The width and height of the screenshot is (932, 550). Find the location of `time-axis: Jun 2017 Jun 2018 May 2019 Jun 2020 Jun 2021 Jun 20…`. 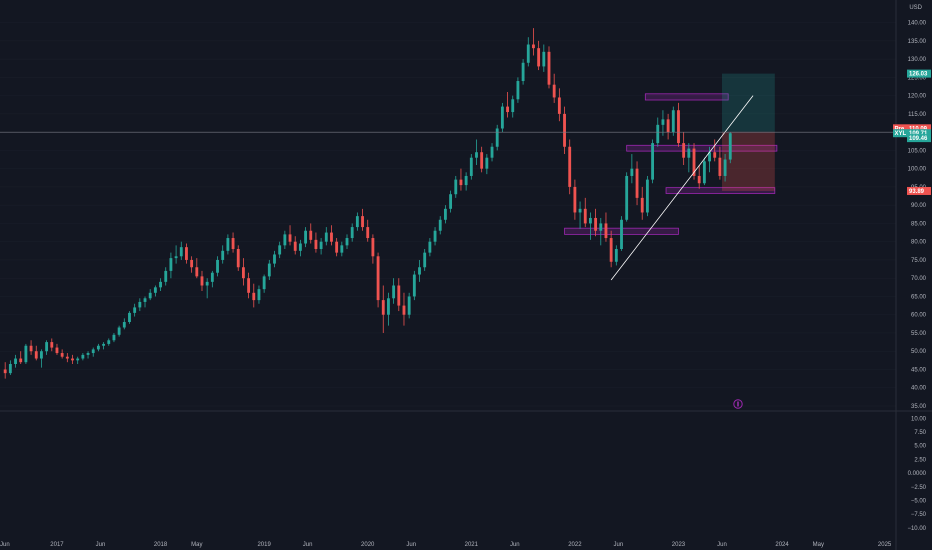

time-axis: Jun 2017 Jun 2018 May 2019 Jun 2020 Jun 2021 Jun 20… is located at coordinates (446, 545).